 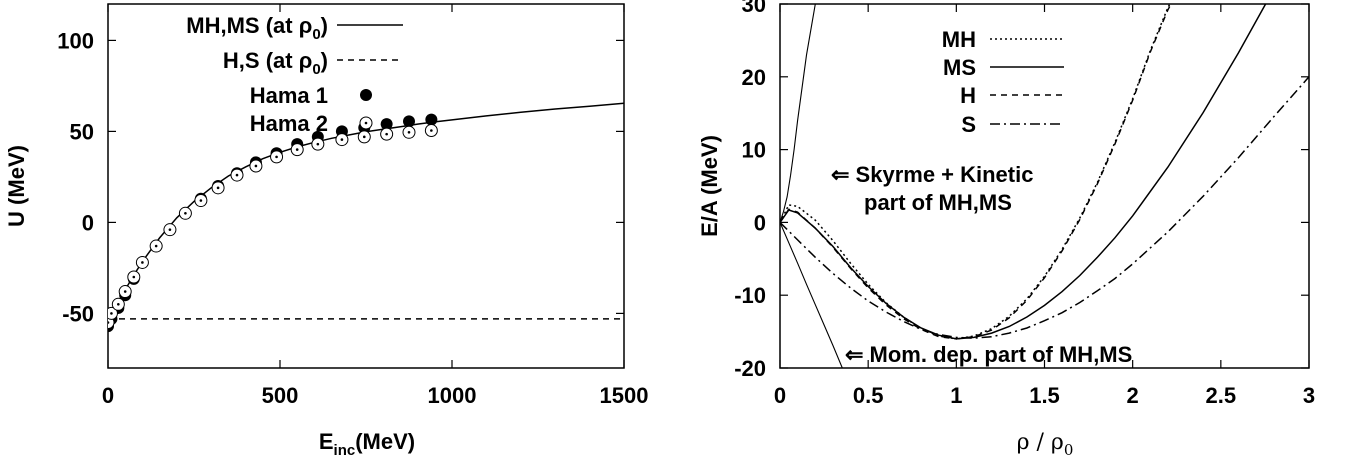 What do you see at coordinates (289, 123) in the screenshot?
I see `left-legend-label: Hama 2` at bounding box center [289, 123].